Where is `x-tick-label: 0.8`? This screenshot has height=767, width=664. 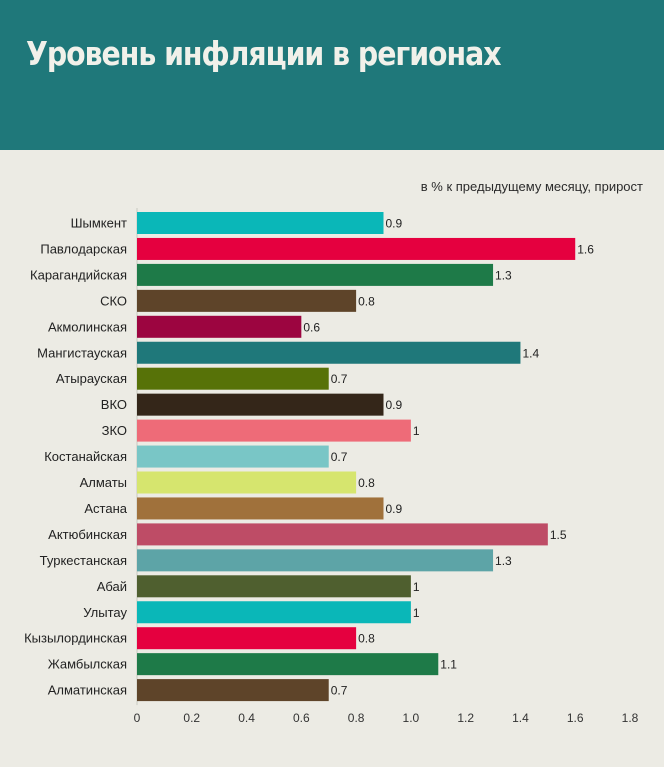
x-tick-label: 0.8 is located at coordinates (356, 718).